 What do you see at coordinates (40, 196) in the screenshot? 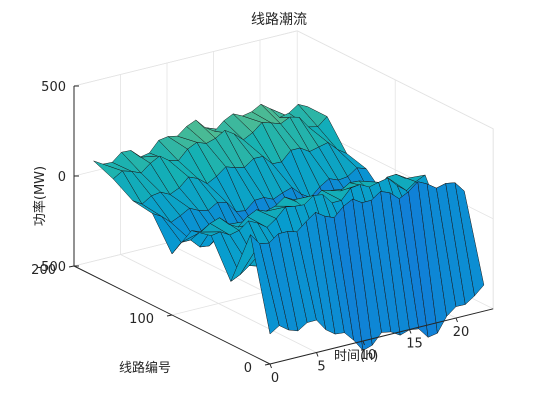
I see `z-axis-label: 功率(MW)` at bounding box center [40, 196].